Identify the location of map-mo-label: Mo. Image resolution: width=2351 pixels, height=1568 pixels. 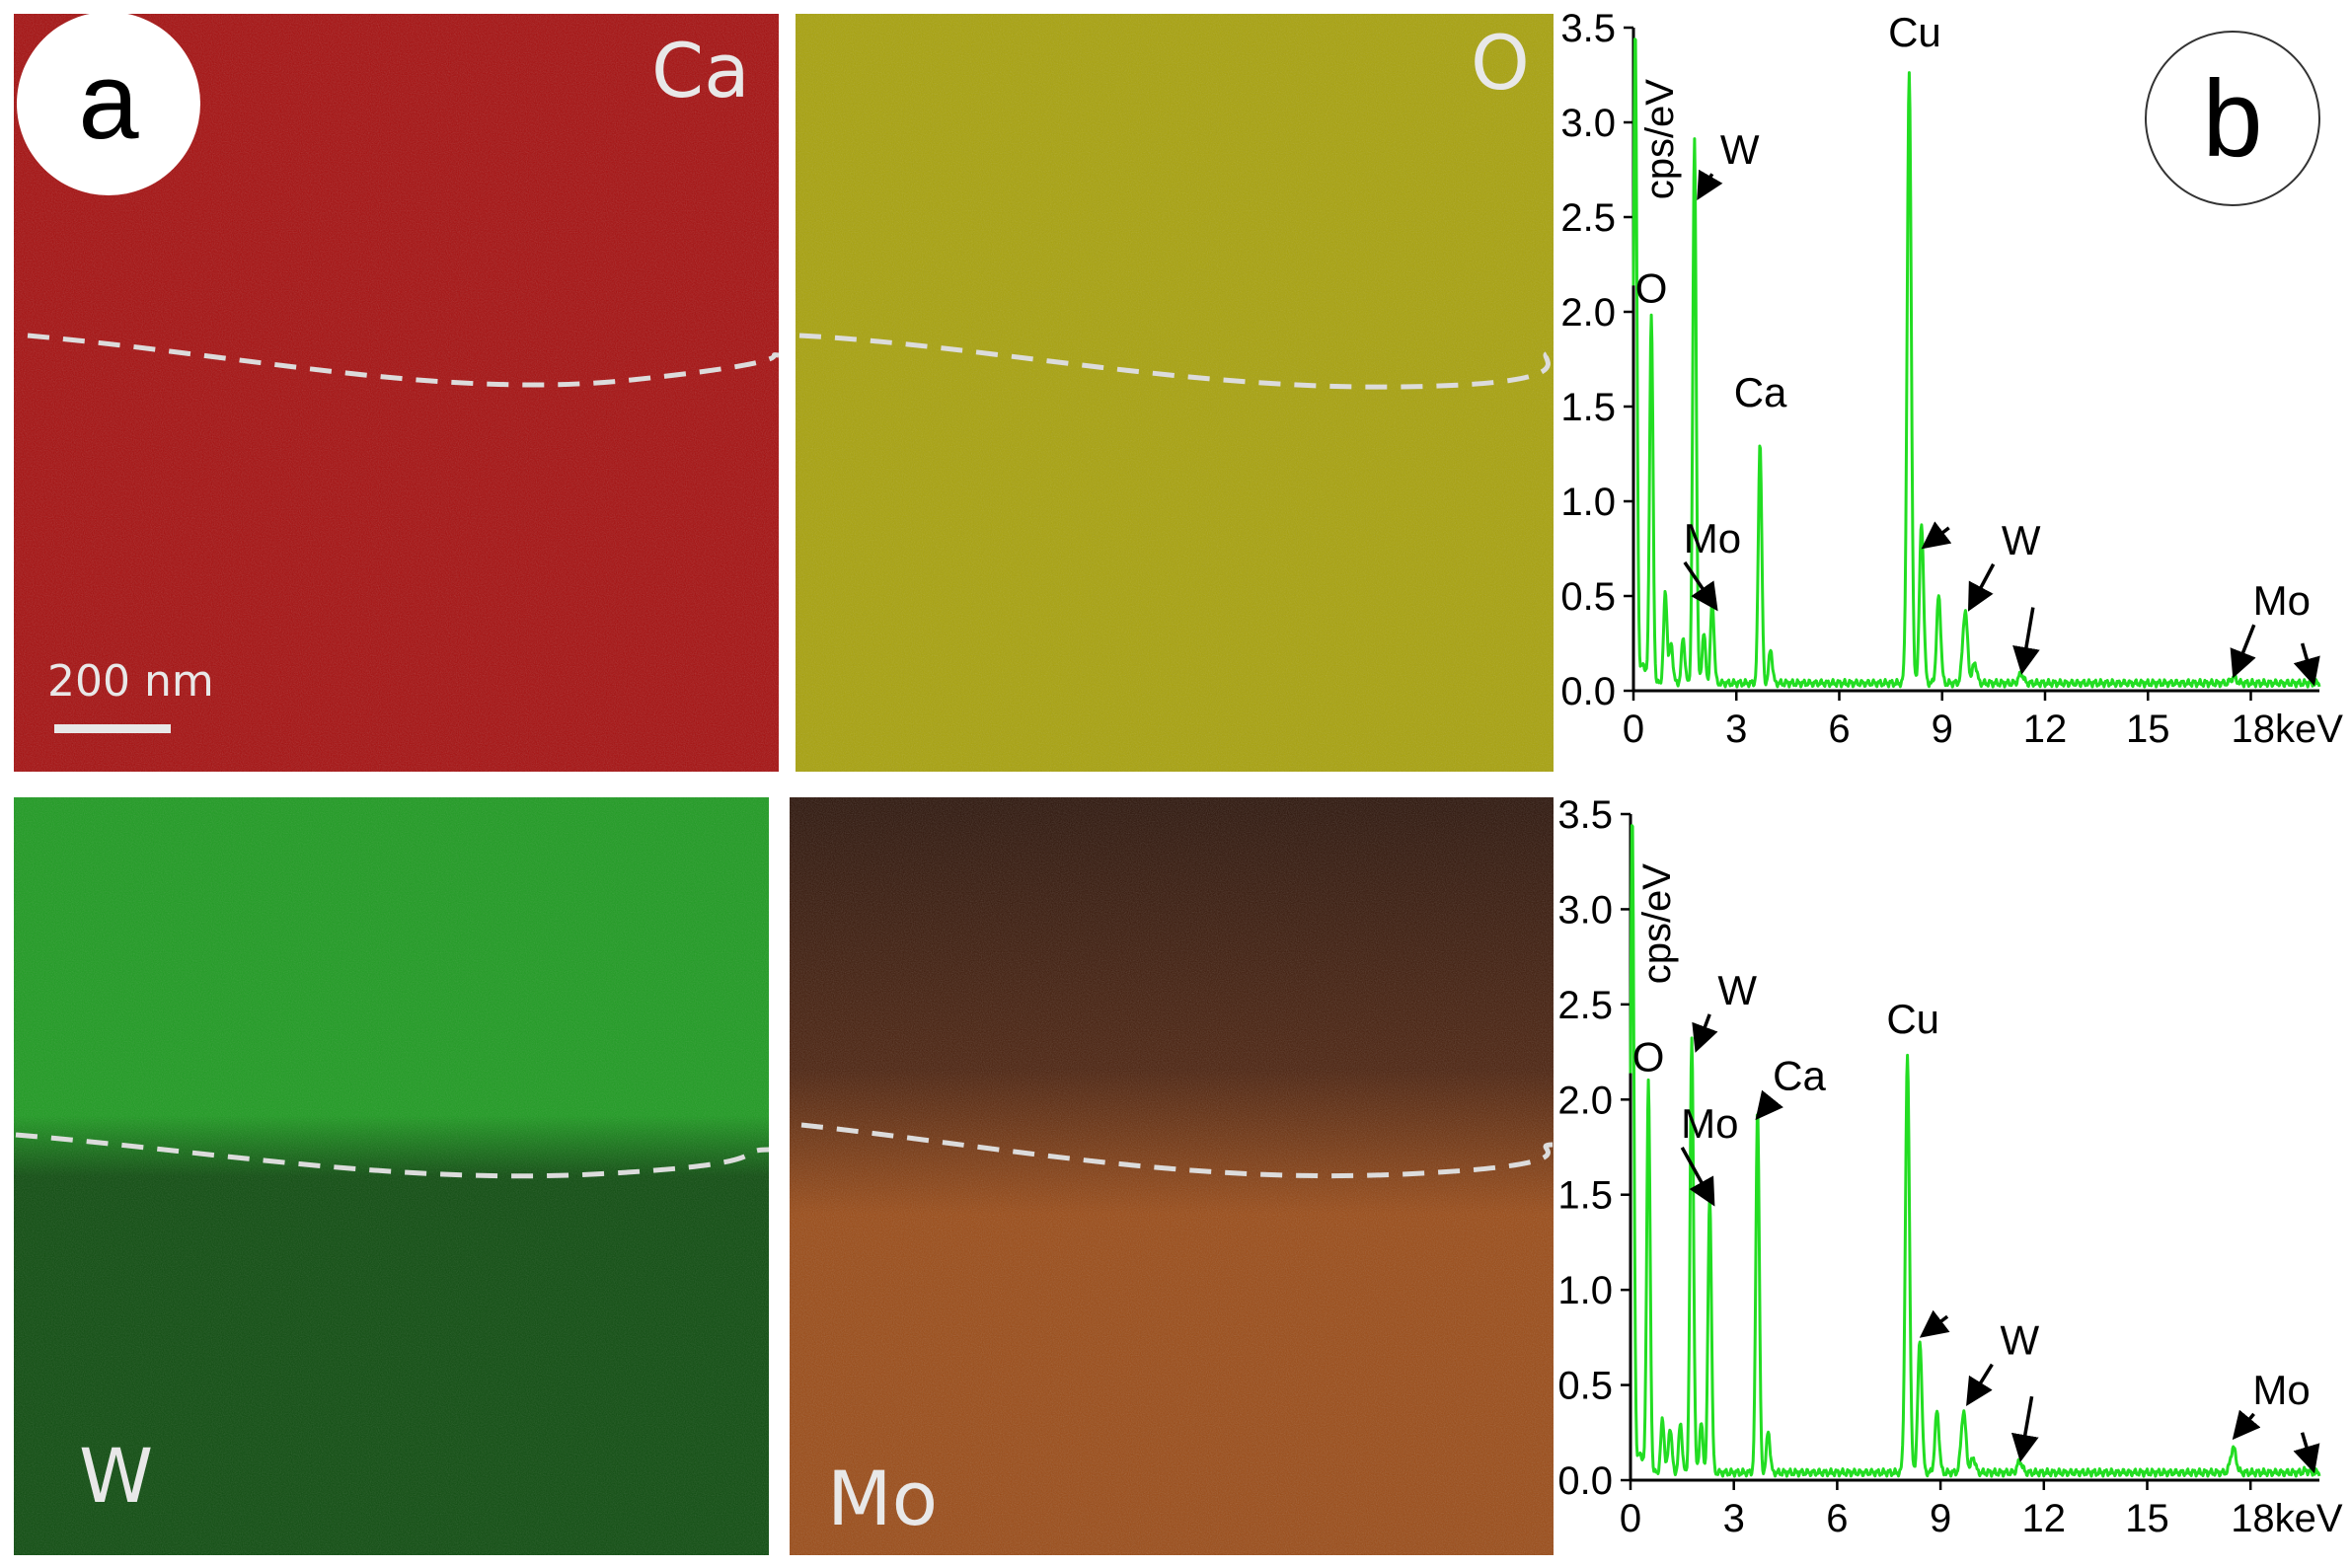
(882, 1499).